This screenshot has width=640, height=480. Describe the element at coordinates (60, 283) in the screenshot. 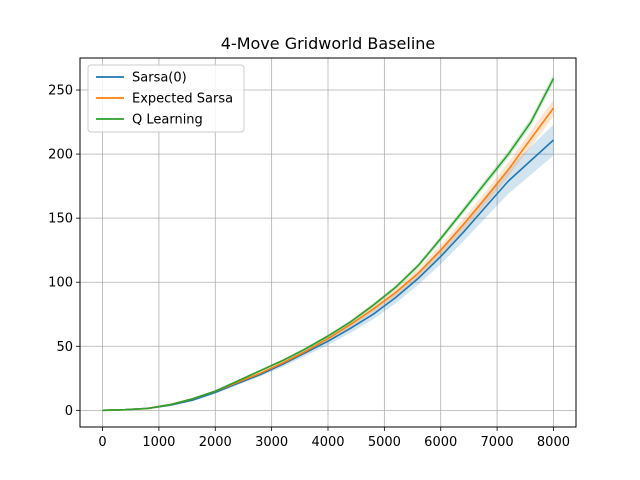

I see `y-tick-label: 100` at that location.